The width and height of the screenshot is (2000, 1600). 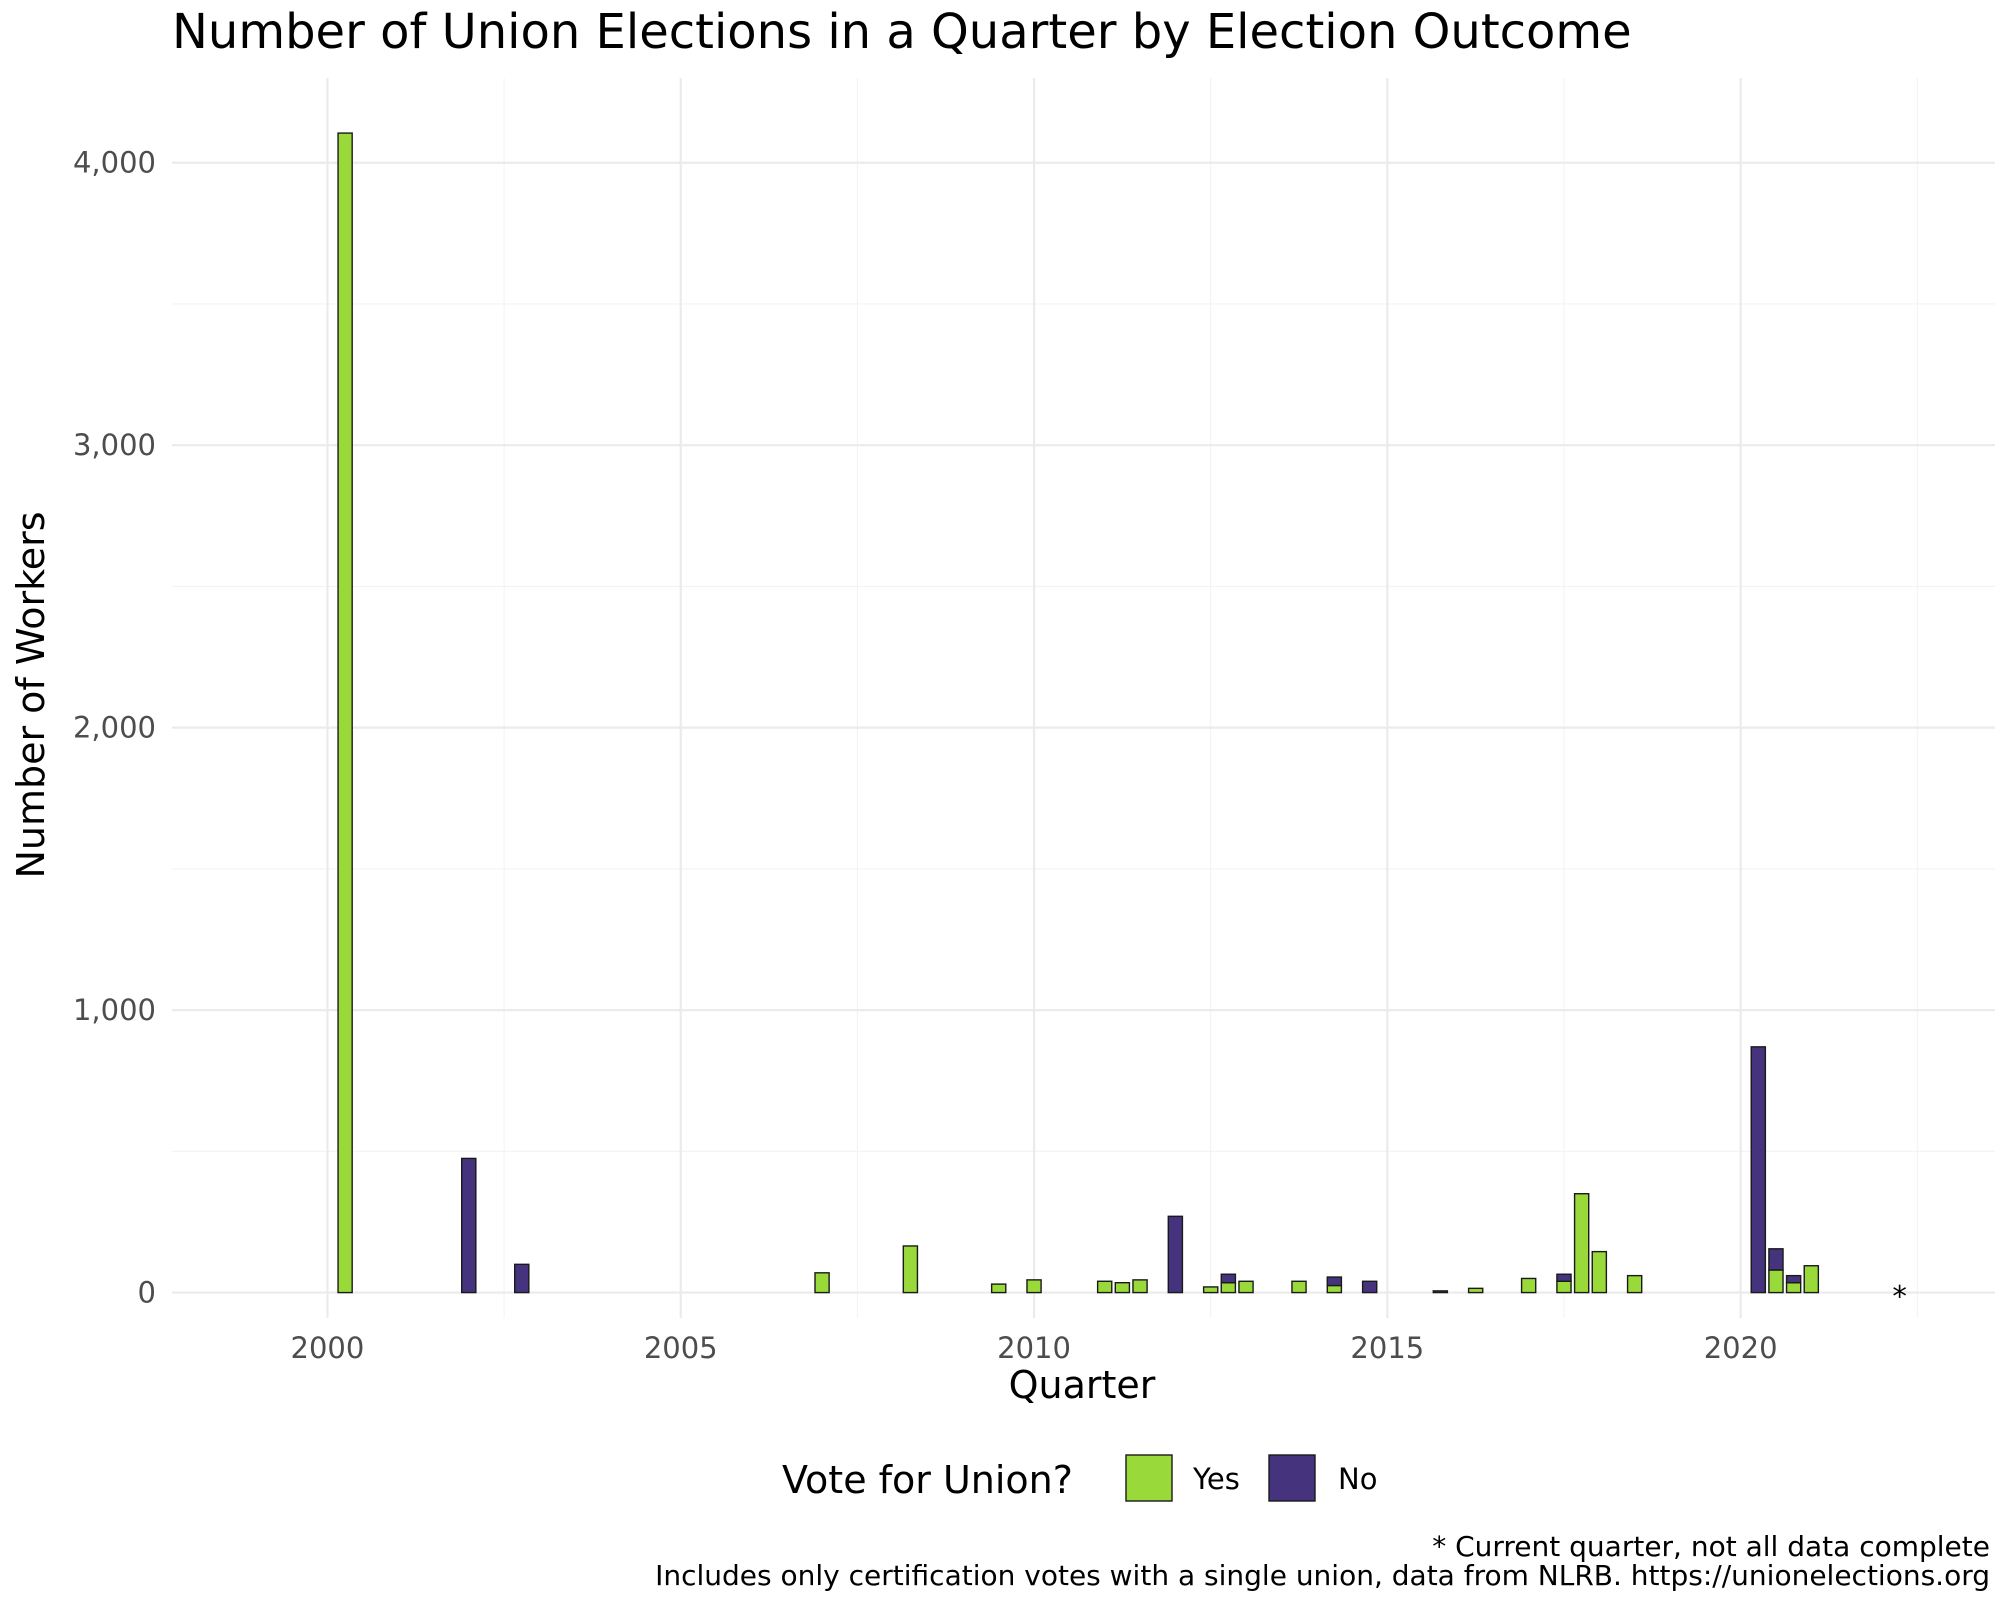 What do you see at coordinates (1082, 1385) in the screenshot?
I see `x-axis-title: Quarter` at bounding box center [1082, 1385].